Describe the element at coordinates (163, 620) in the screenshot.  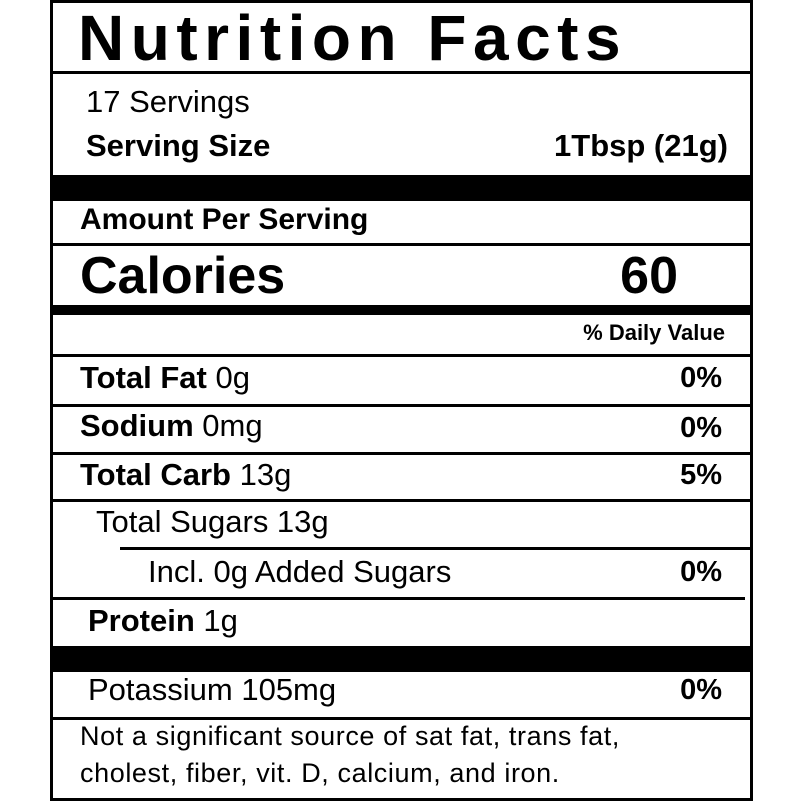
I see `nutrient-protein: Protein 1g` at that location.